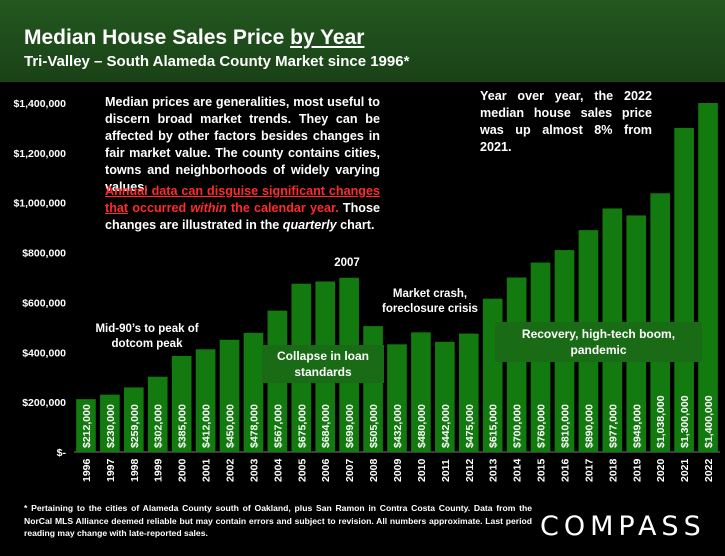 This screenshot has width=725, height=556. I want to click on x-tick-label: 2017, so click(589, 470).